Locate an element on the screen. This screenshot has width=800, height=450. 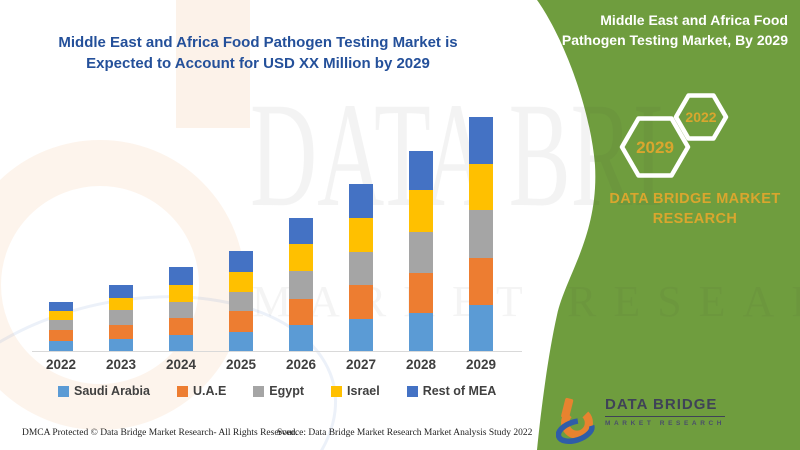
segment-israel-2029 is located at coordinates (481, 187).